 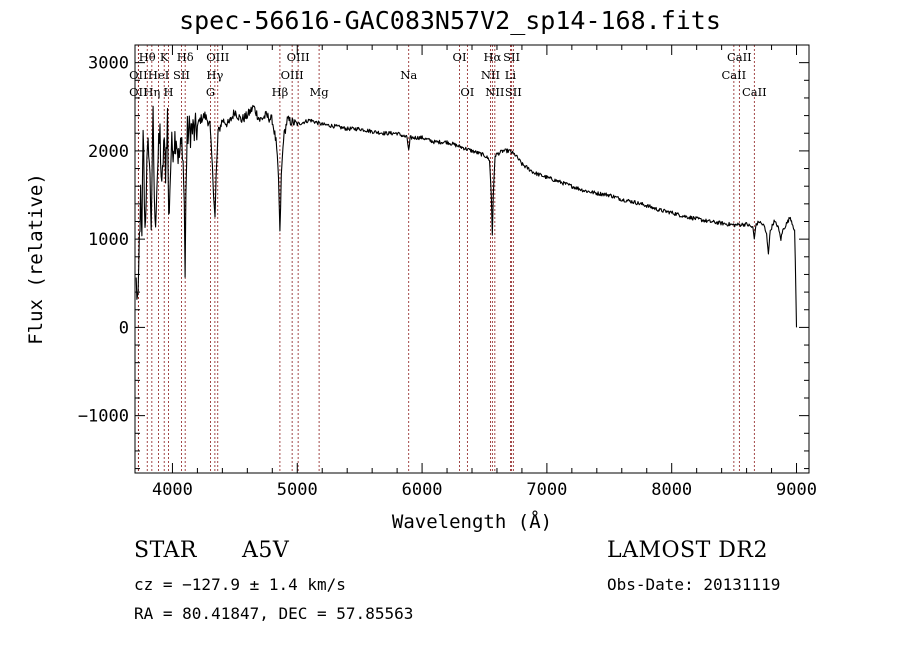 What do you see at coordinates (214, 75) in the screenshot?
I see `spectral-line-label: Hγ` at bounding box center [214, 75].